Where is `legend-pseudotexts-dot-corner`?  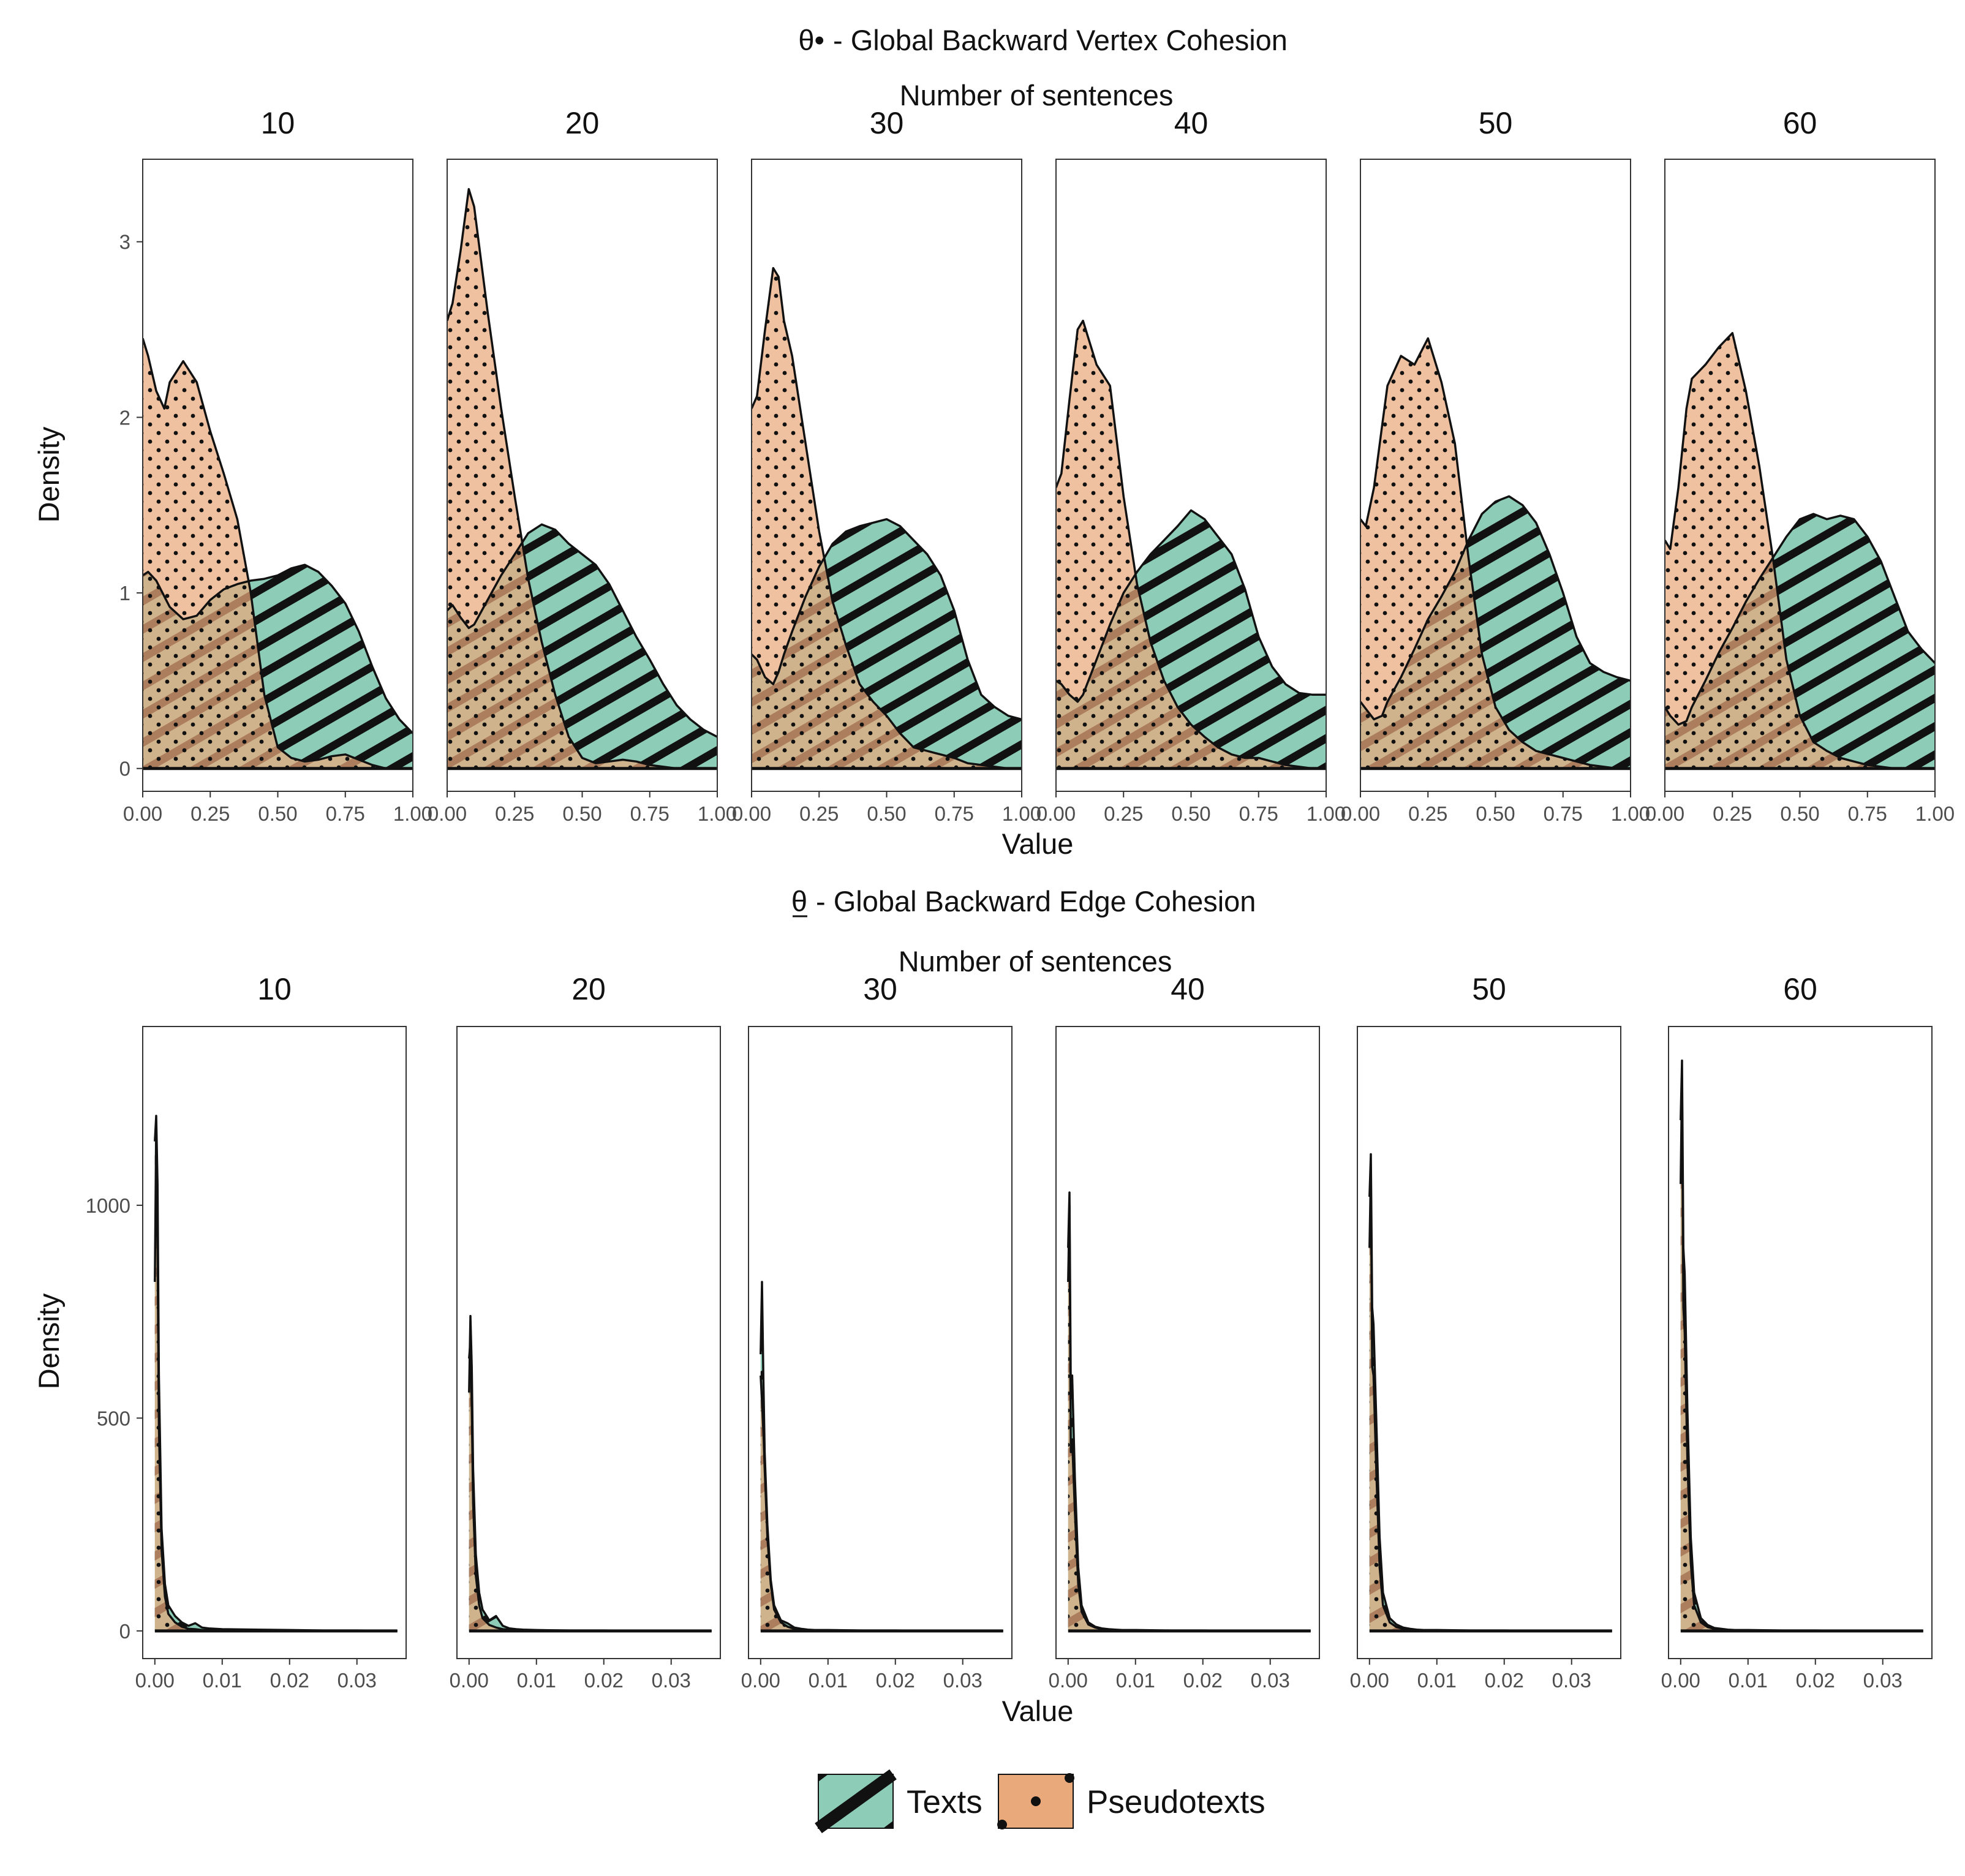
legend-pseudotexts-dot-corner is located at coordinates (1069, 1778).